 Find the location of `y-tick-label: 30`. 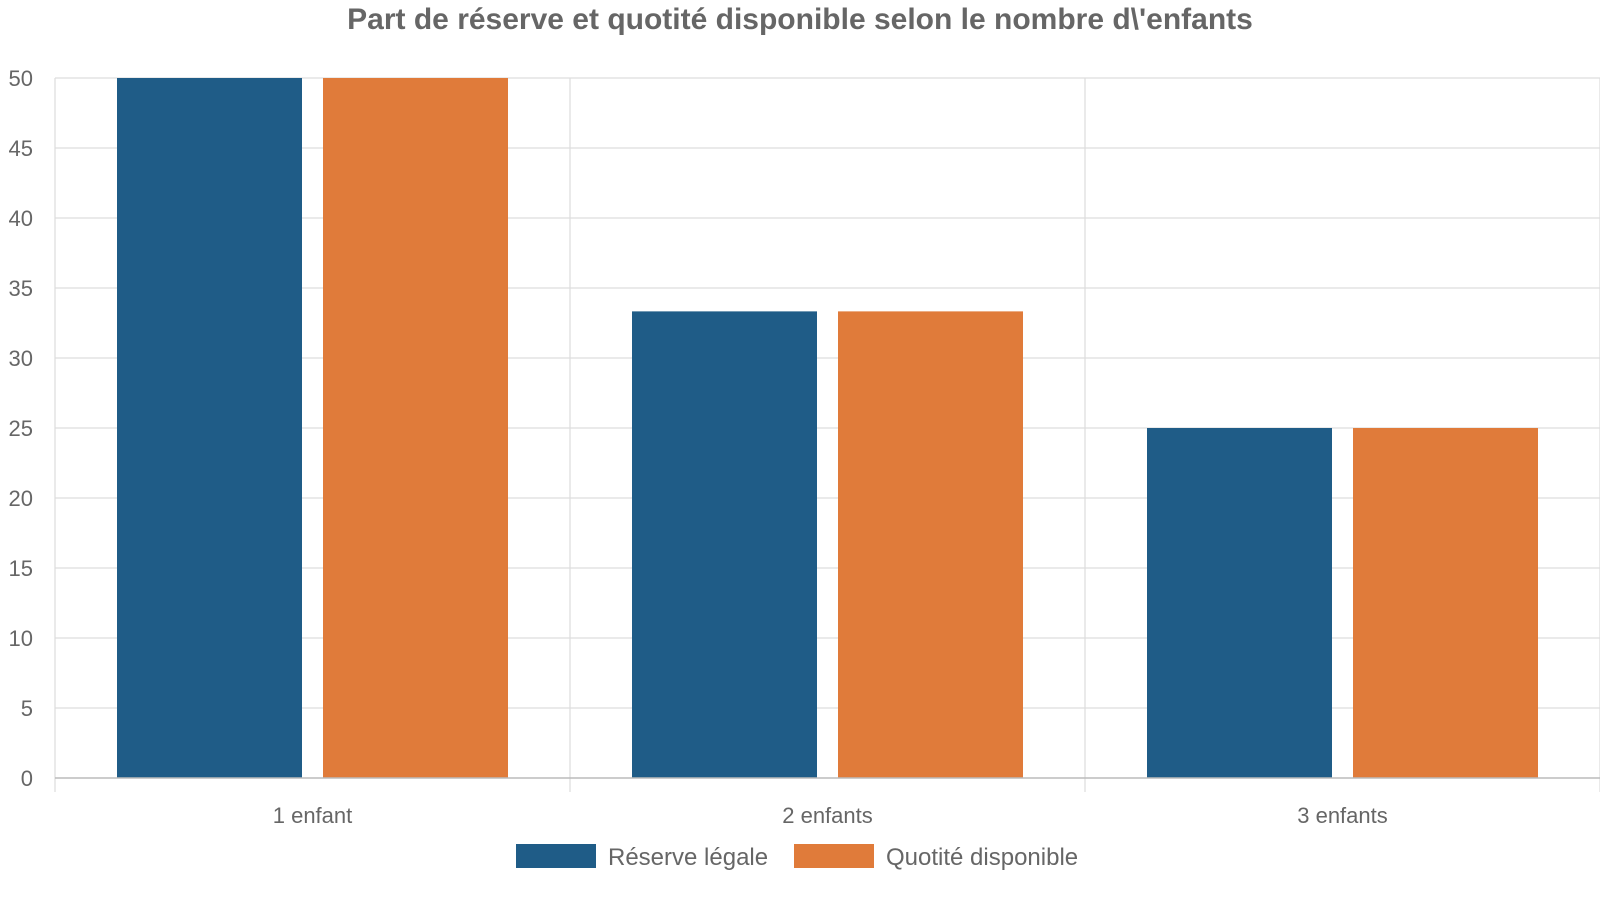

y-tick-label: 30 is located at coordinates (21, 358).